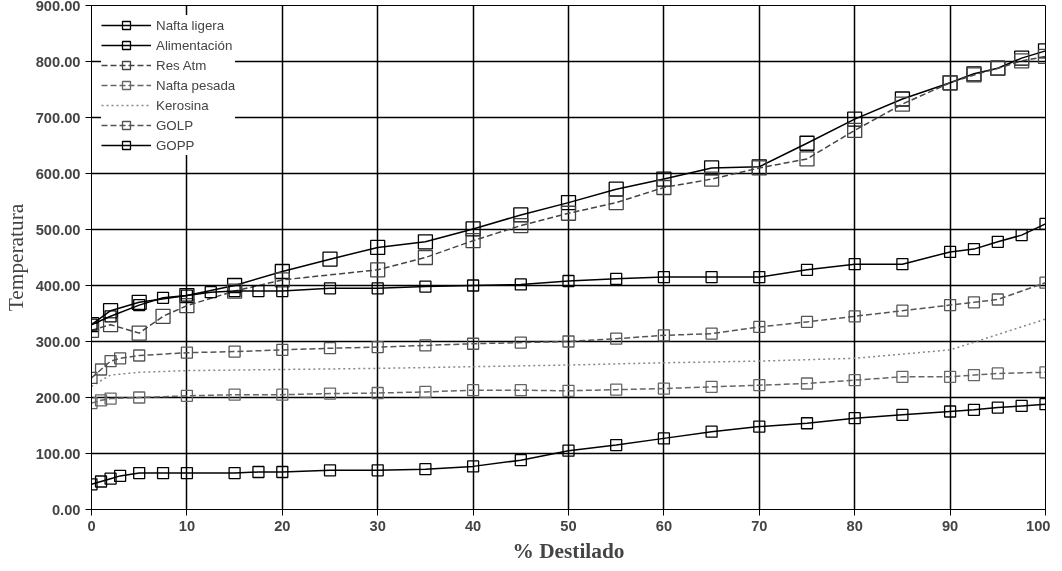 This screenshot has height=571, width=1062. What do you see at coordinates (58, 7) in the screenshot?
I see `y-tick-label: 900.00` at bounding box center [58, 7].